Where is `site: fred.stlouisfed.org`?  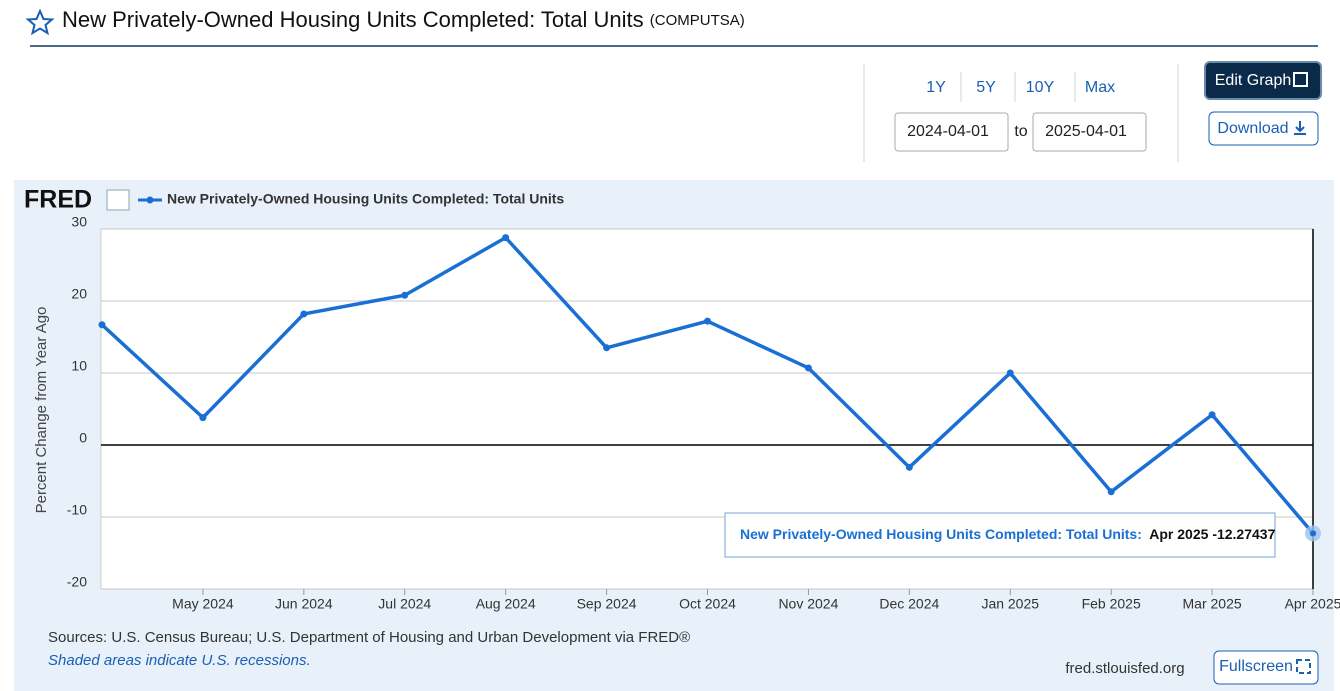
site: fred.stlouisfed.org is located at coordinates (1124, 668).